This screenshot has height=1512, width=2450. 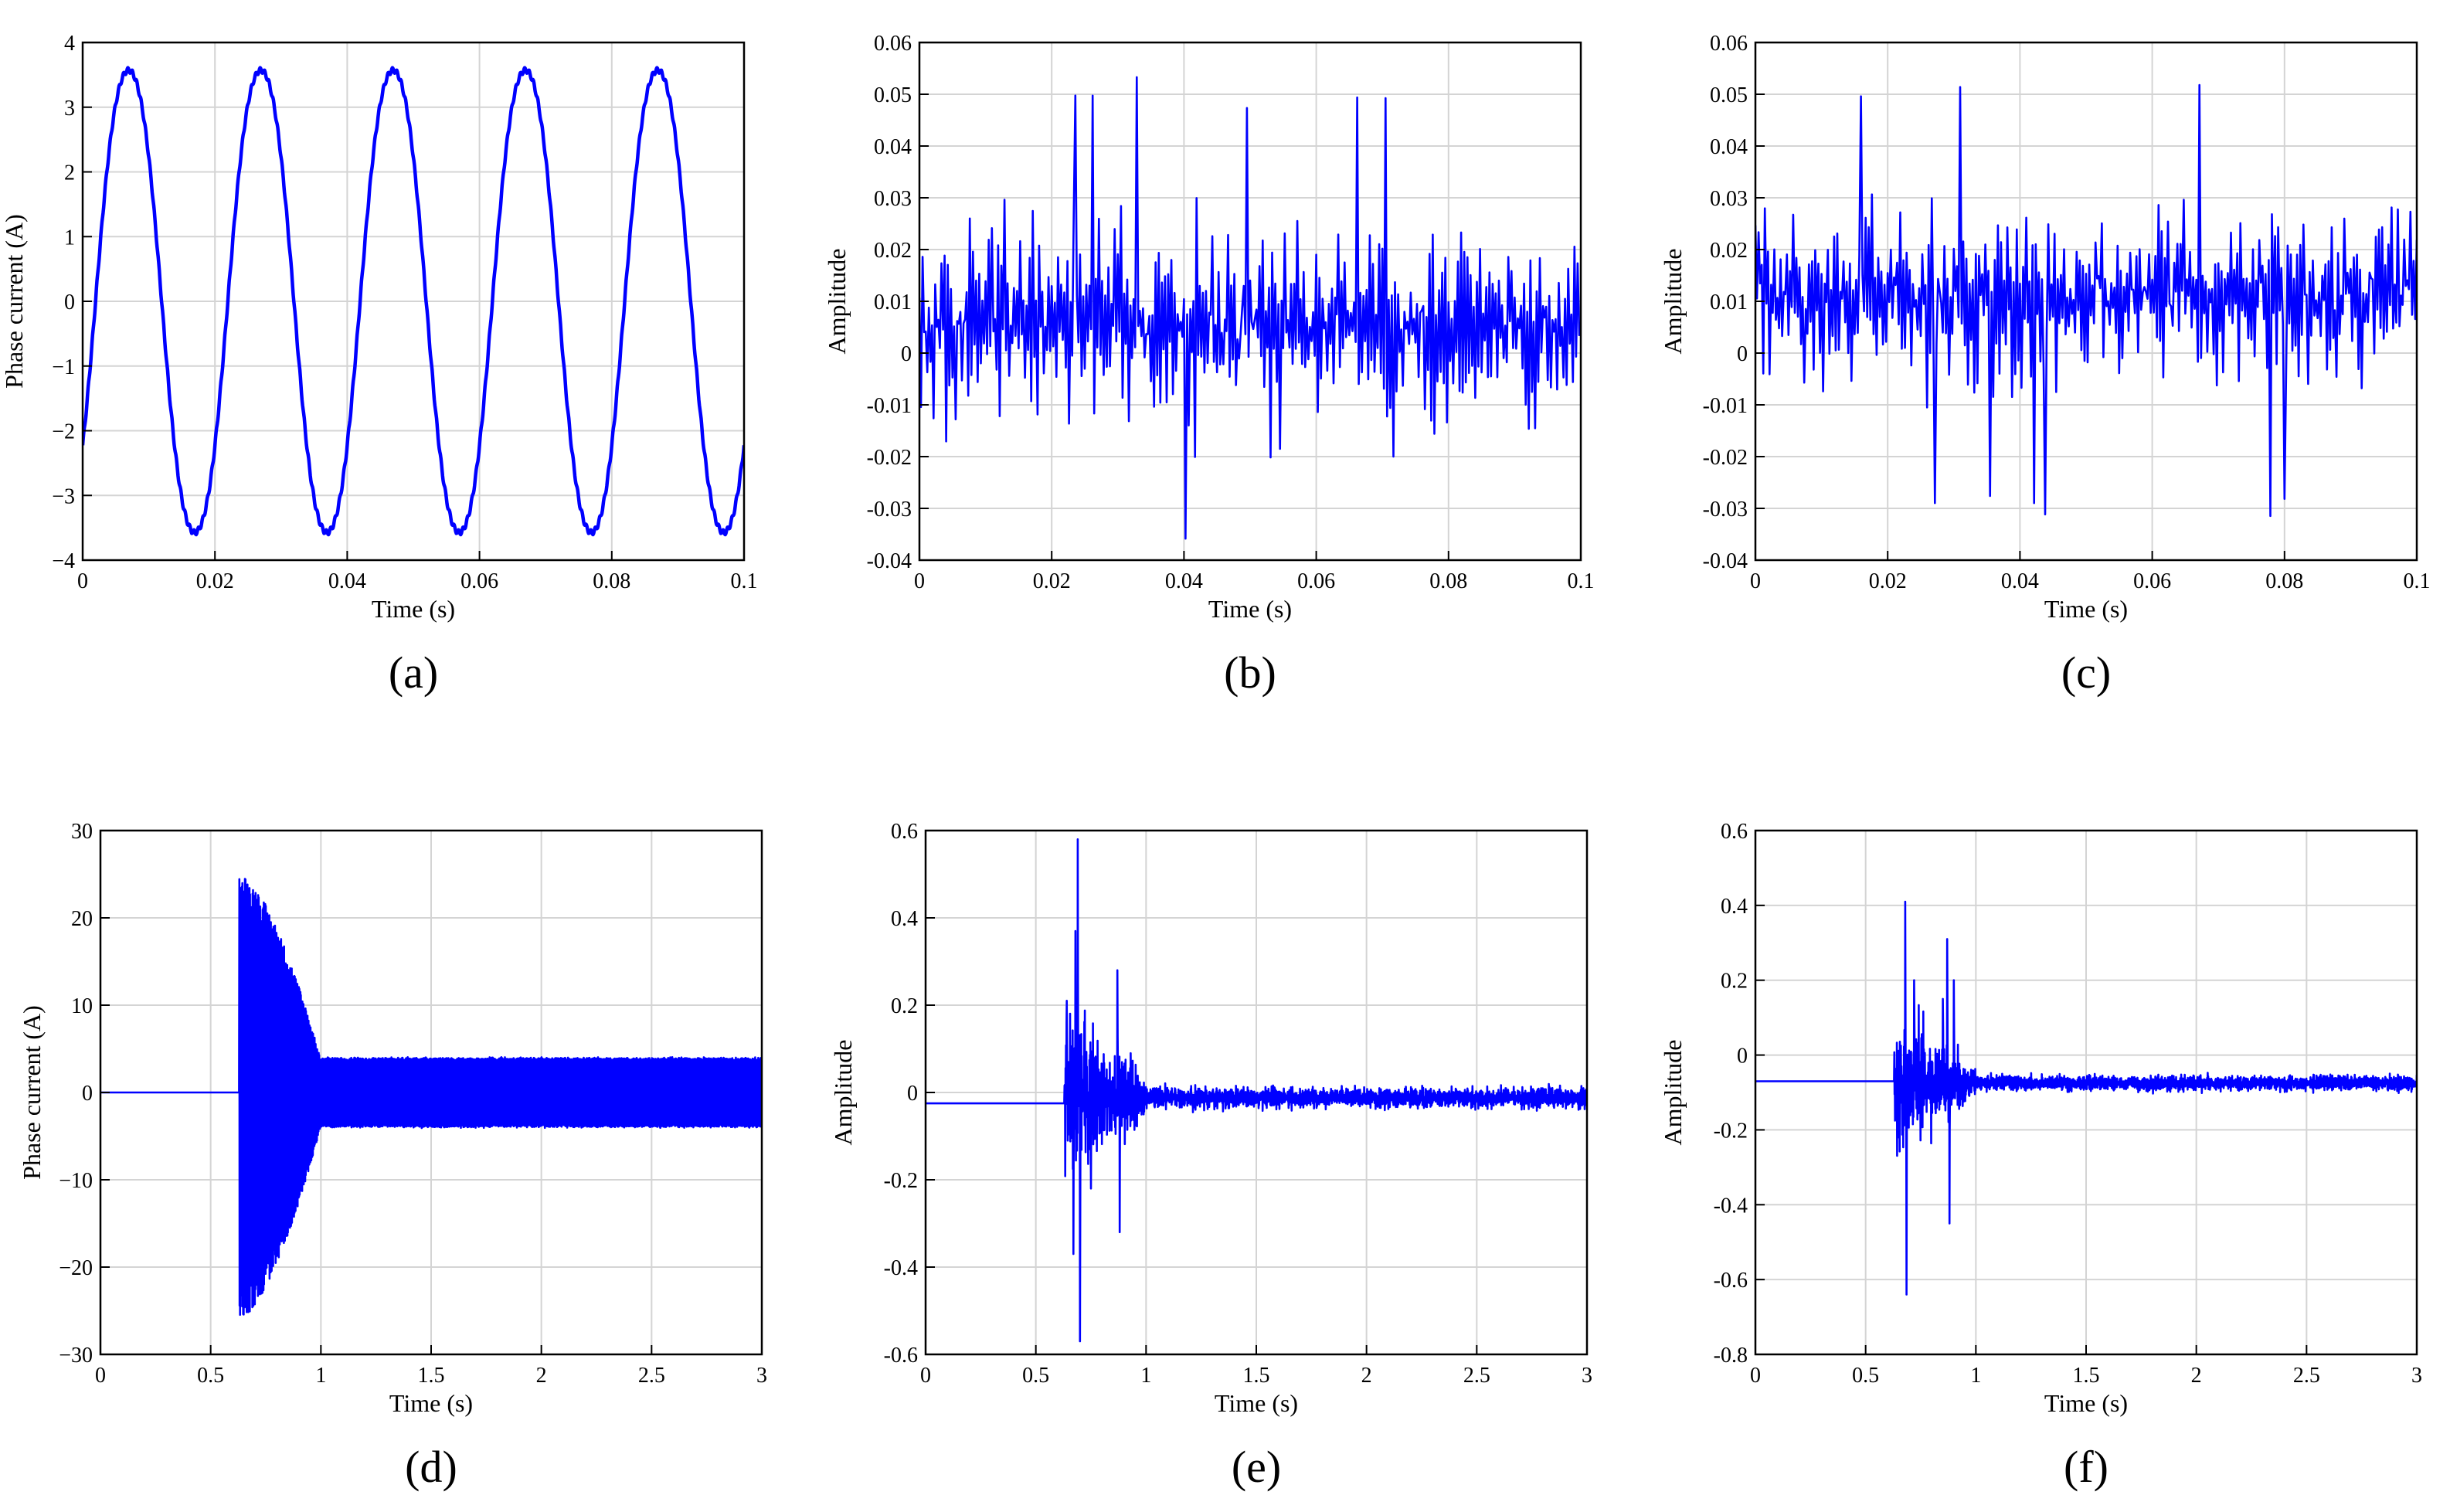 What do you see at coordinates (76, 1268) in the screenshot?
I see `y-tick-label: −20` at bounding box center [76, 1268].